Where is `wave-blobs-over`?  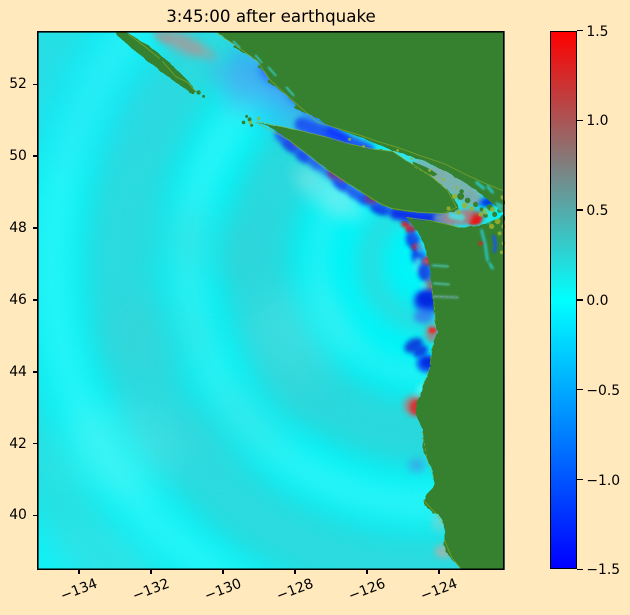 wave-blobs-over is located at coordinates (481, 242).